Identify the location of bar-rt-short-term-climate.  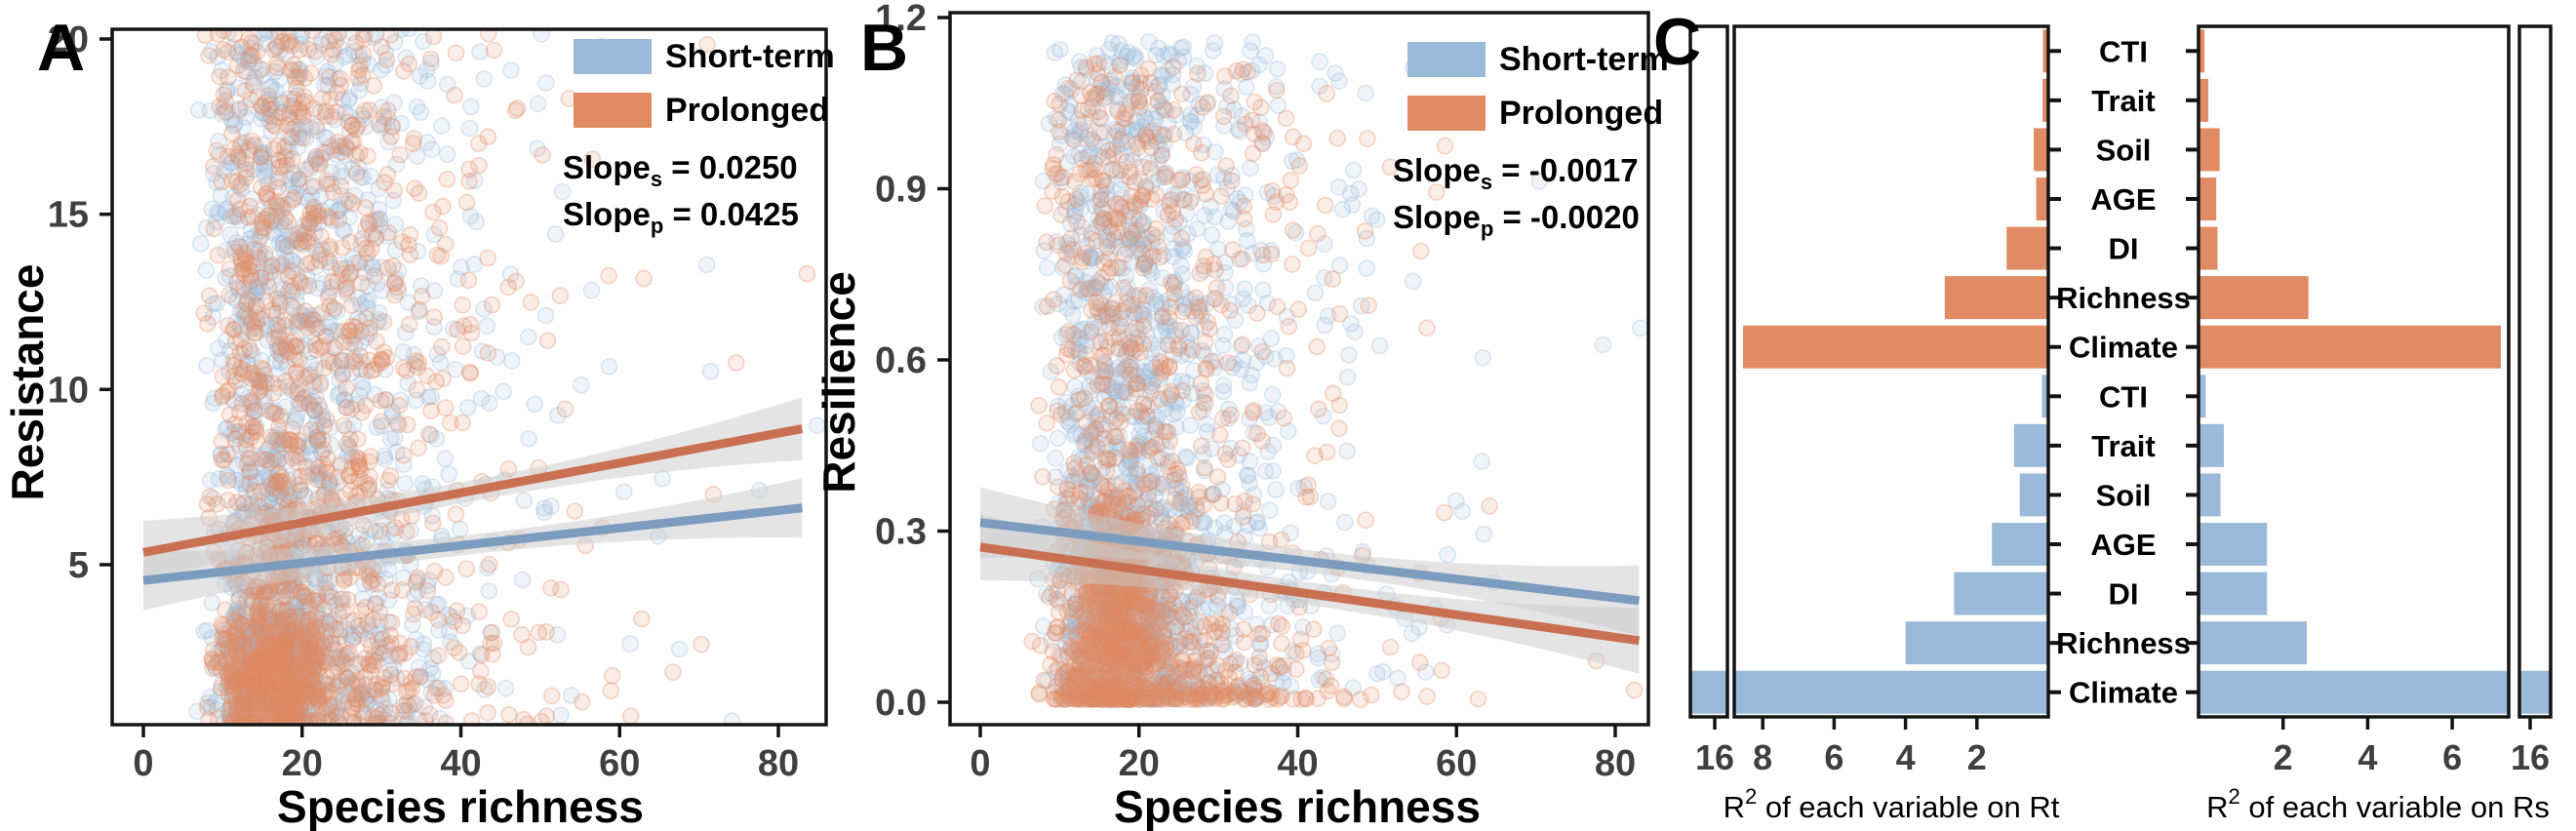
(1891, 692).